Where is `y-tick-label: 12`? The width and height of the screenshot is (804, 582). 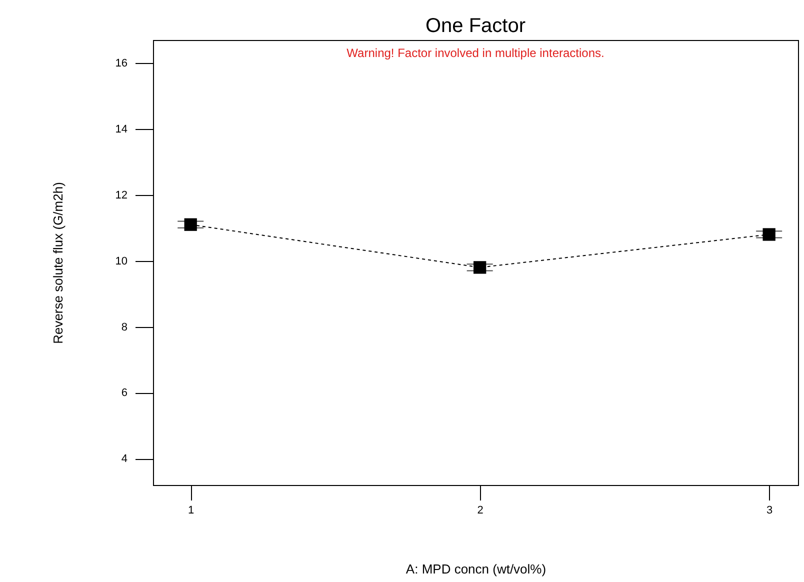
y-tick-label: 12 is located at coordinates (121, 195).